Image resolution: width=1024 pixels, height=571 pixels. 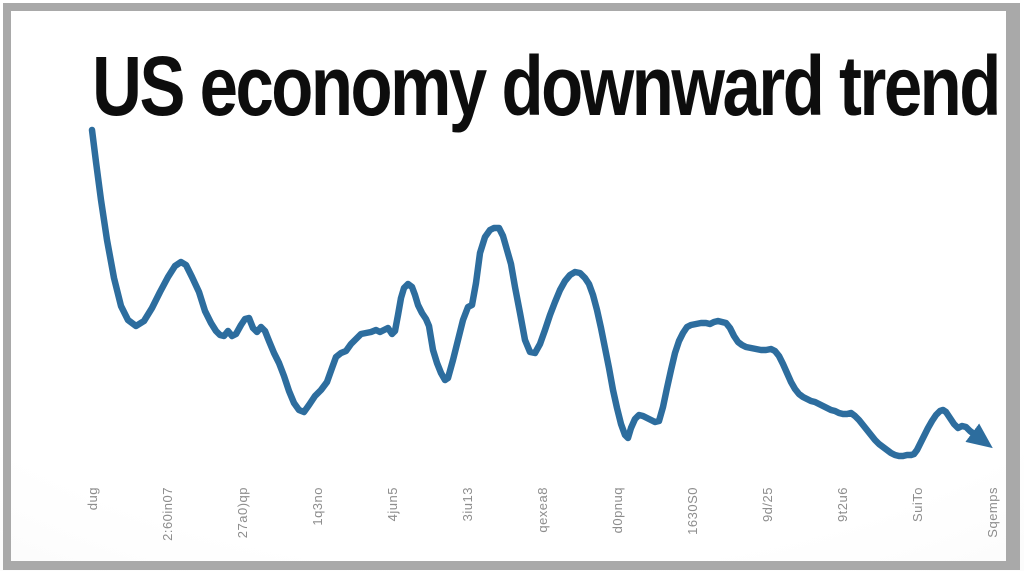 What do you see at coordinates (317, 506) in the screenshot?
I see `x-tick-label: 1q3no` at bounding box center [317, 506].